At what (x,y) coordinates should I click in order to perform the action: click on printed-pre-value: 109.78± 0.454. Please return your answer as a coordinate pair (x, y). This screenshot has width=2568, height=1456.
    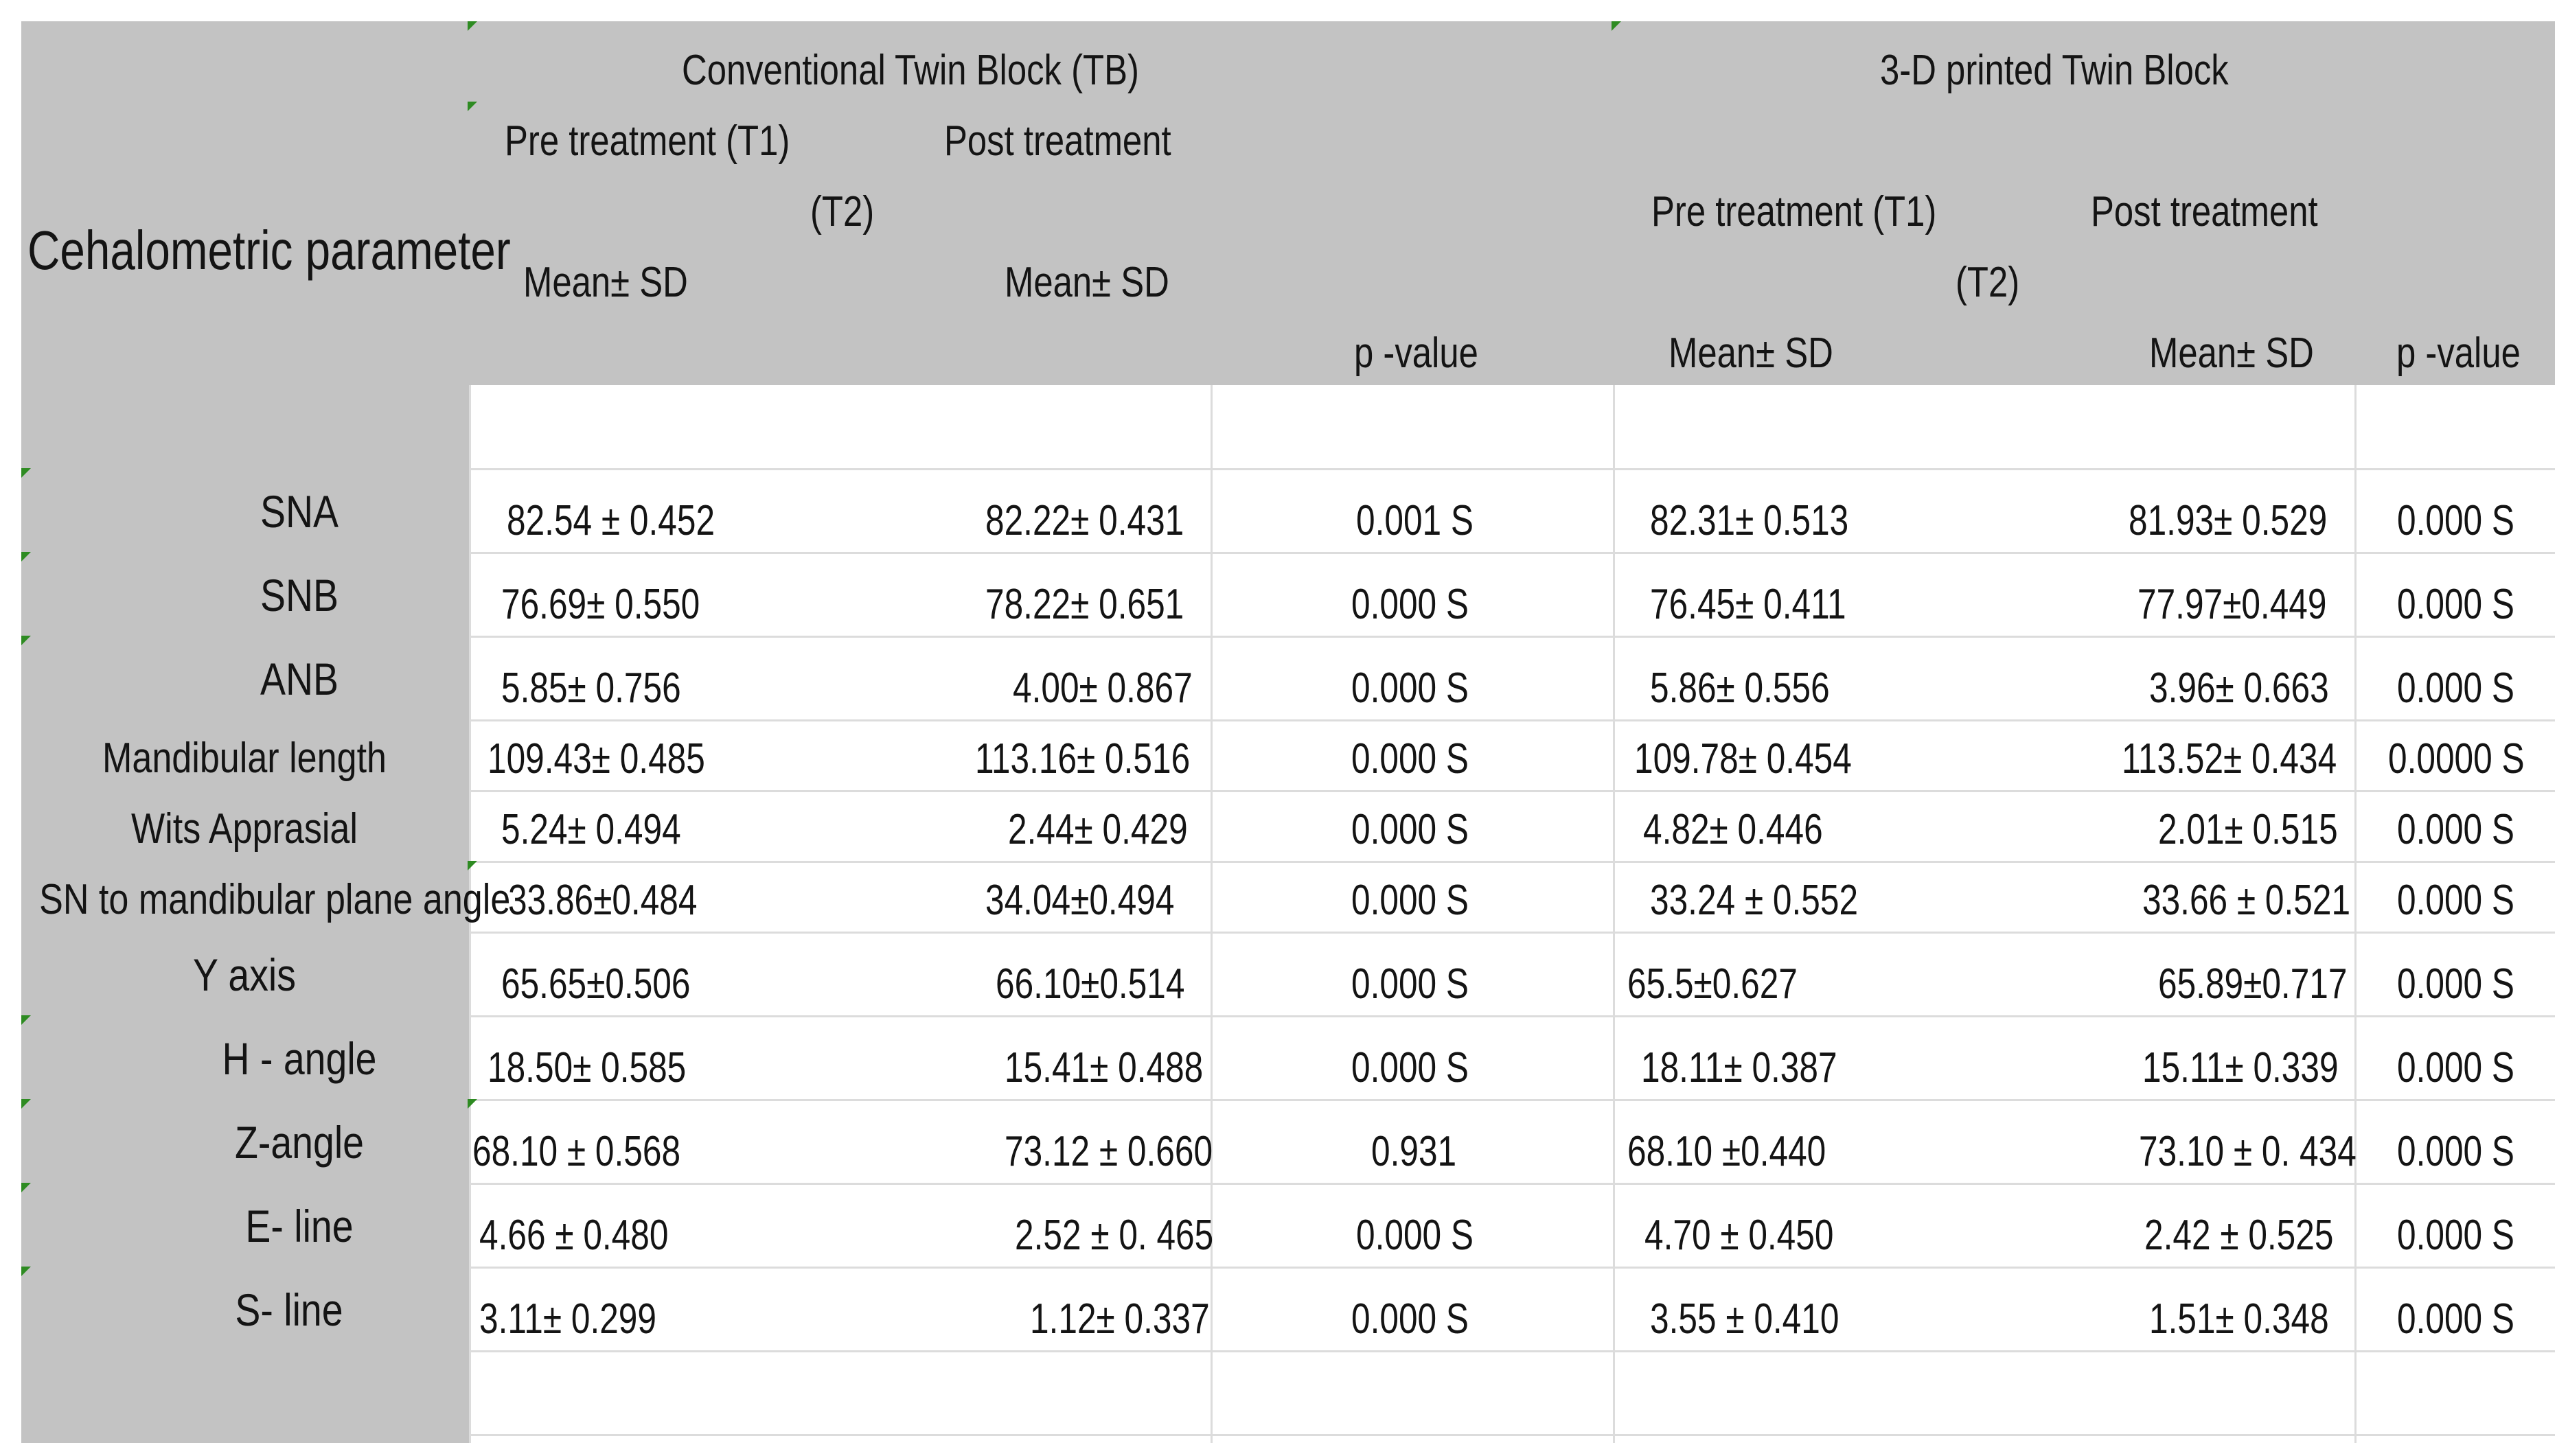
    Looking at the image, I should click on (1743, 759).